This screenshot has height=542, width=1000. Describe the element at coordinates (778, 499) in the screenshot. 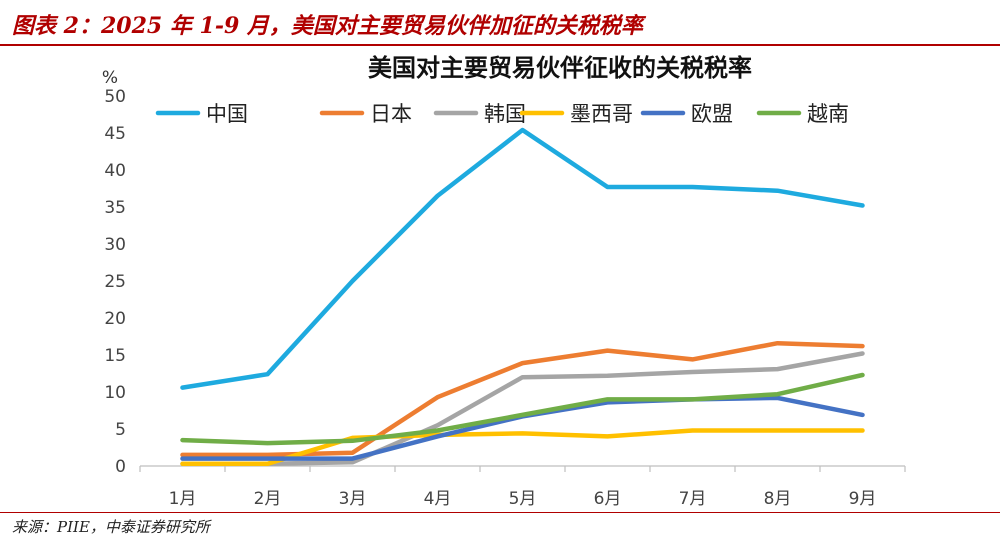

I see `x-tick-label: 8月` at that location.